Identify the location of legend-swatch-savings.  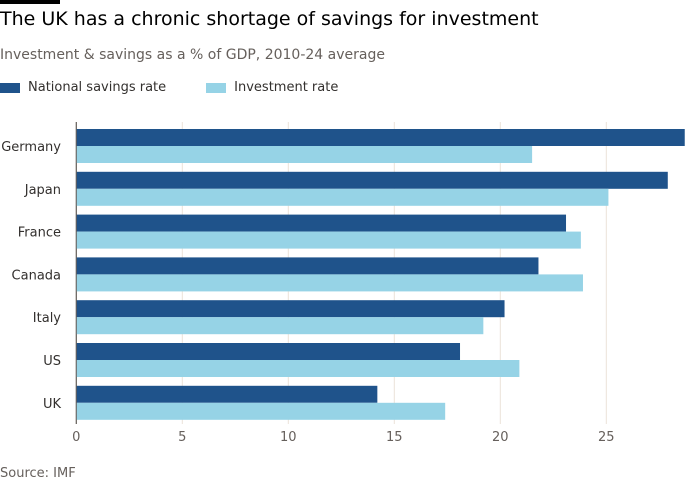
(10, 87).